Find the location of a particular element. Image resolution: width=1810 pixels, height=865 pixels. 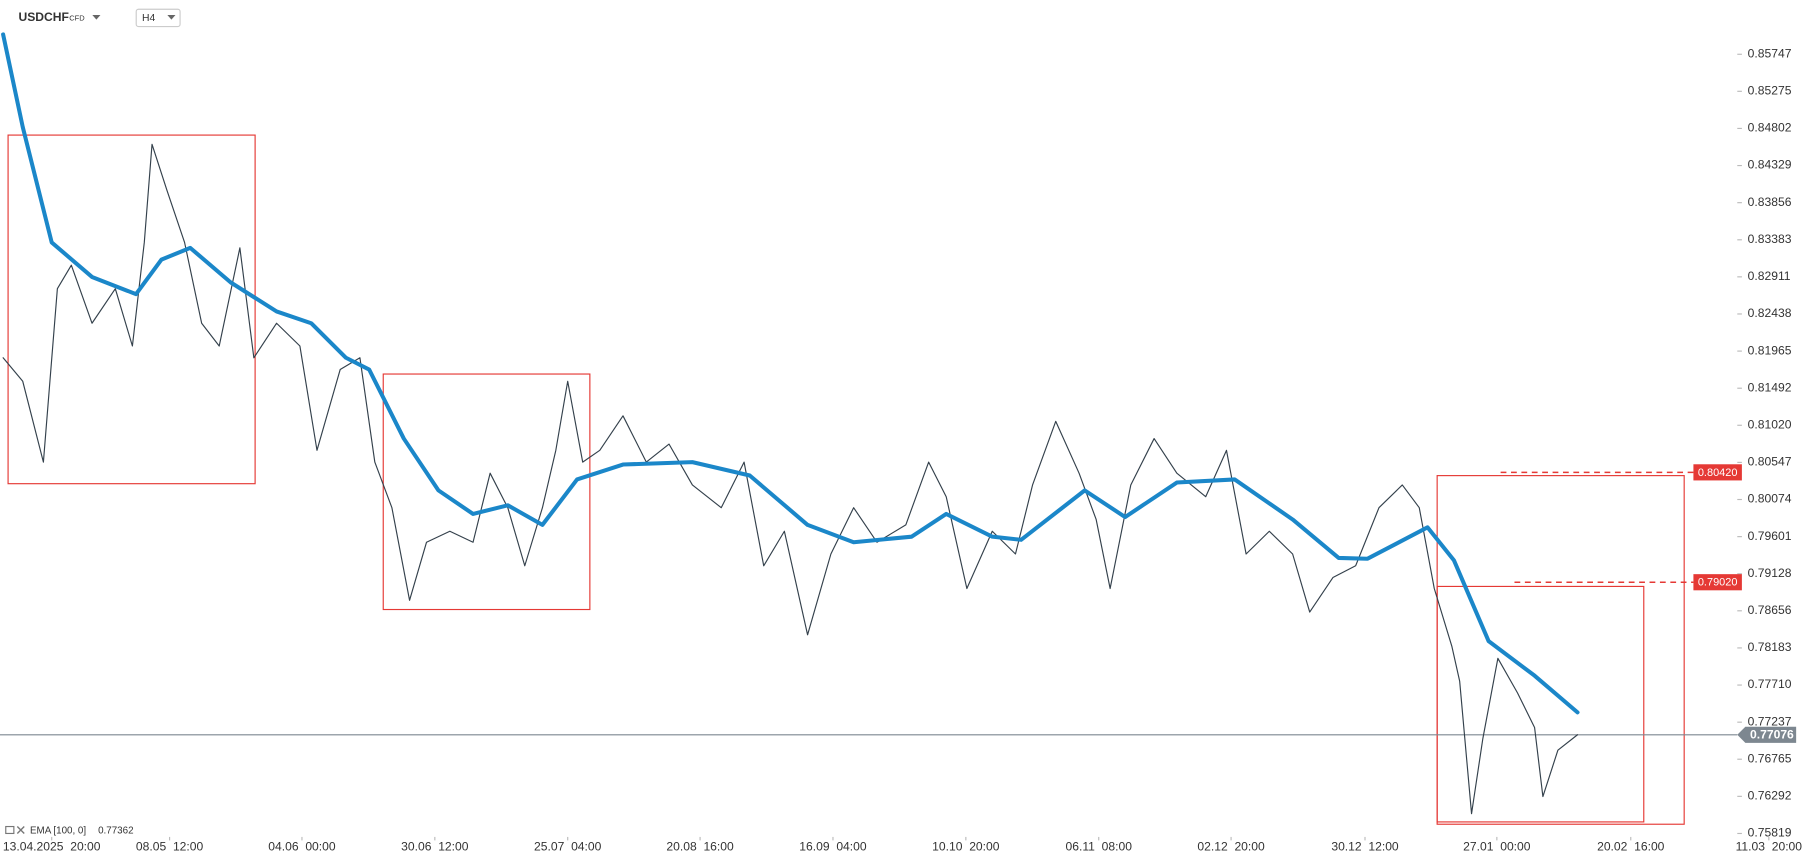

y-tick-label: 0.78183 is located at coordinates (1770, 647).